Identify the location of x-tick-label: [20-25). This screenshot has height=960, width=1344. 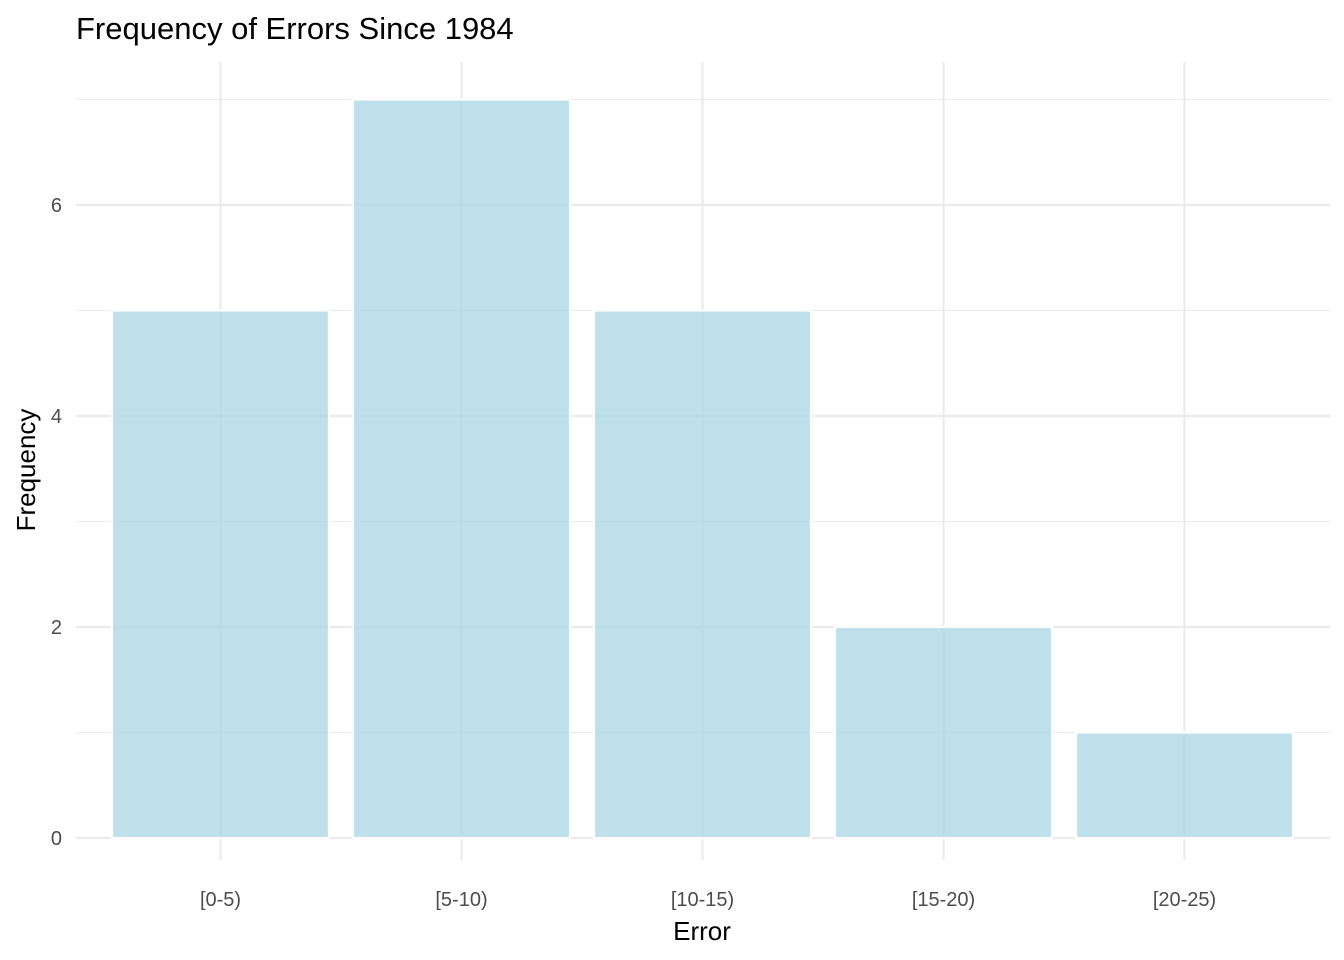
(1184, 900).